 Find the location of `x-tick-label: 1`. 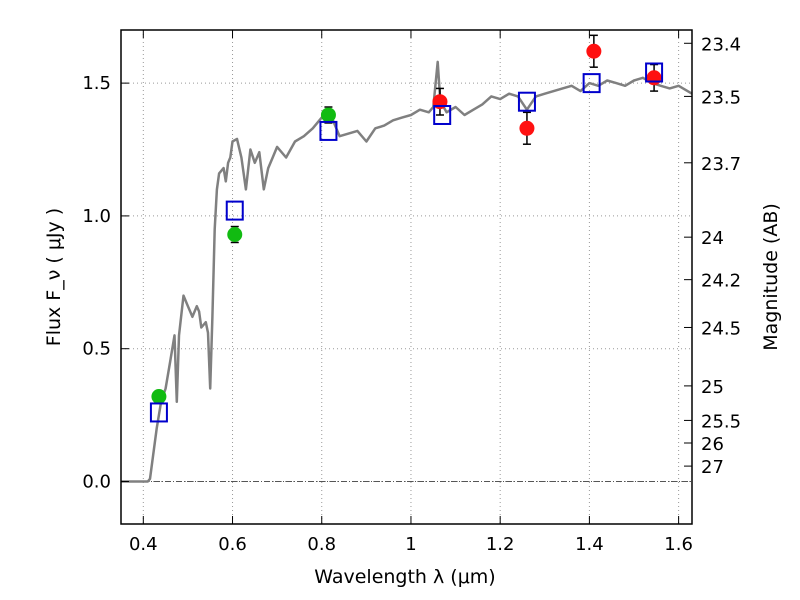

x-tick-label: 1 is located at coordinates (410, 544).